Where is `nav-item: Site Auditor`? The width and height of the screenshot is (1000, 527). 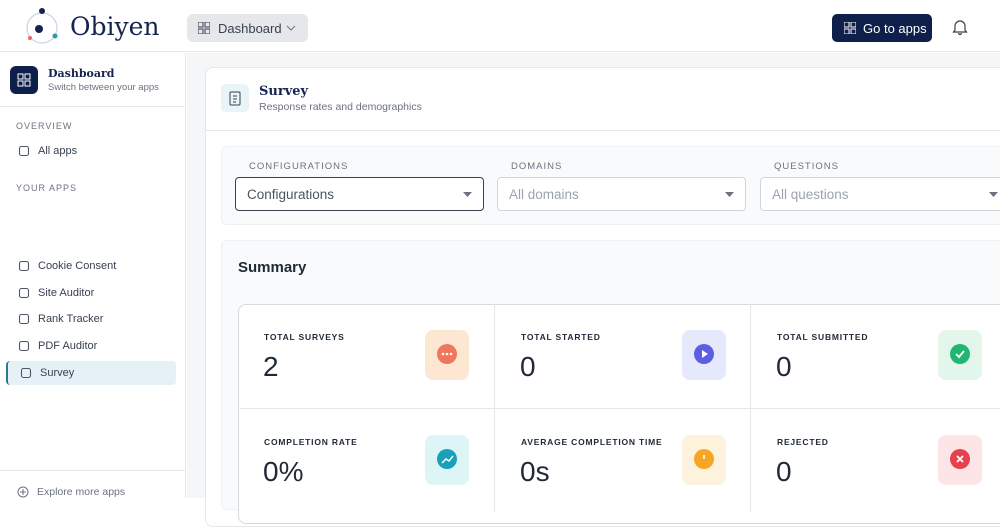
nav-item: Site Auditor is located at coordinates (91, 293).